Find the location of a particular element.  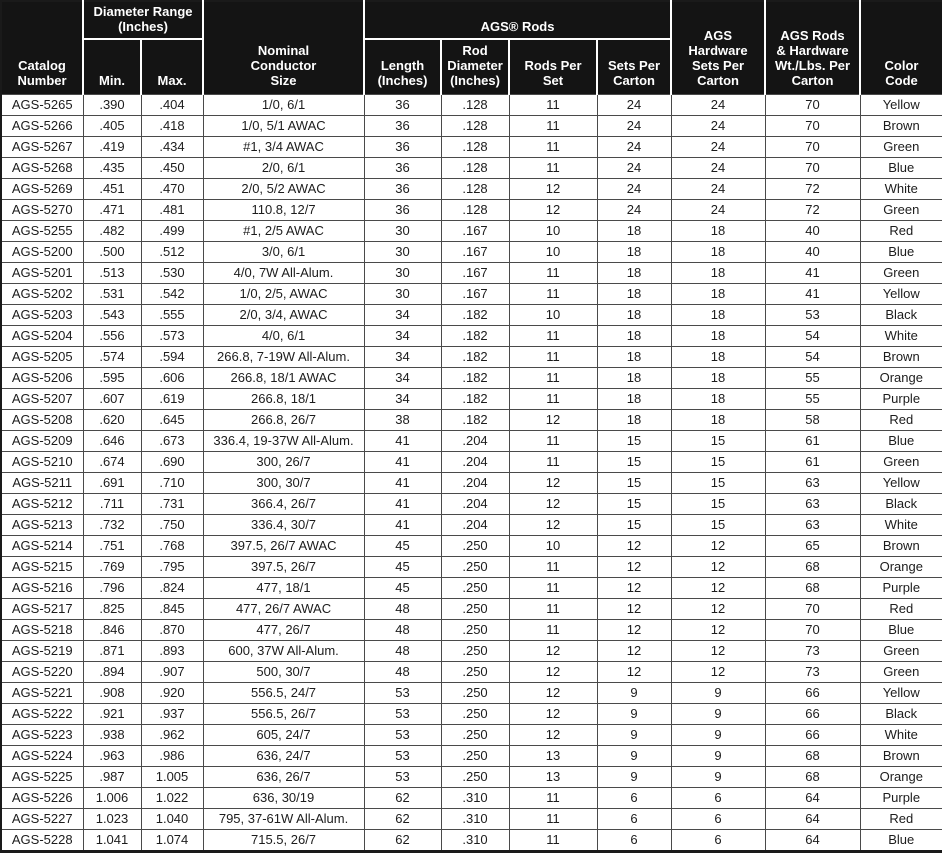

nominal-conductor-size-cell: 366.4, 26/7 is located at coordinates (283, 503).